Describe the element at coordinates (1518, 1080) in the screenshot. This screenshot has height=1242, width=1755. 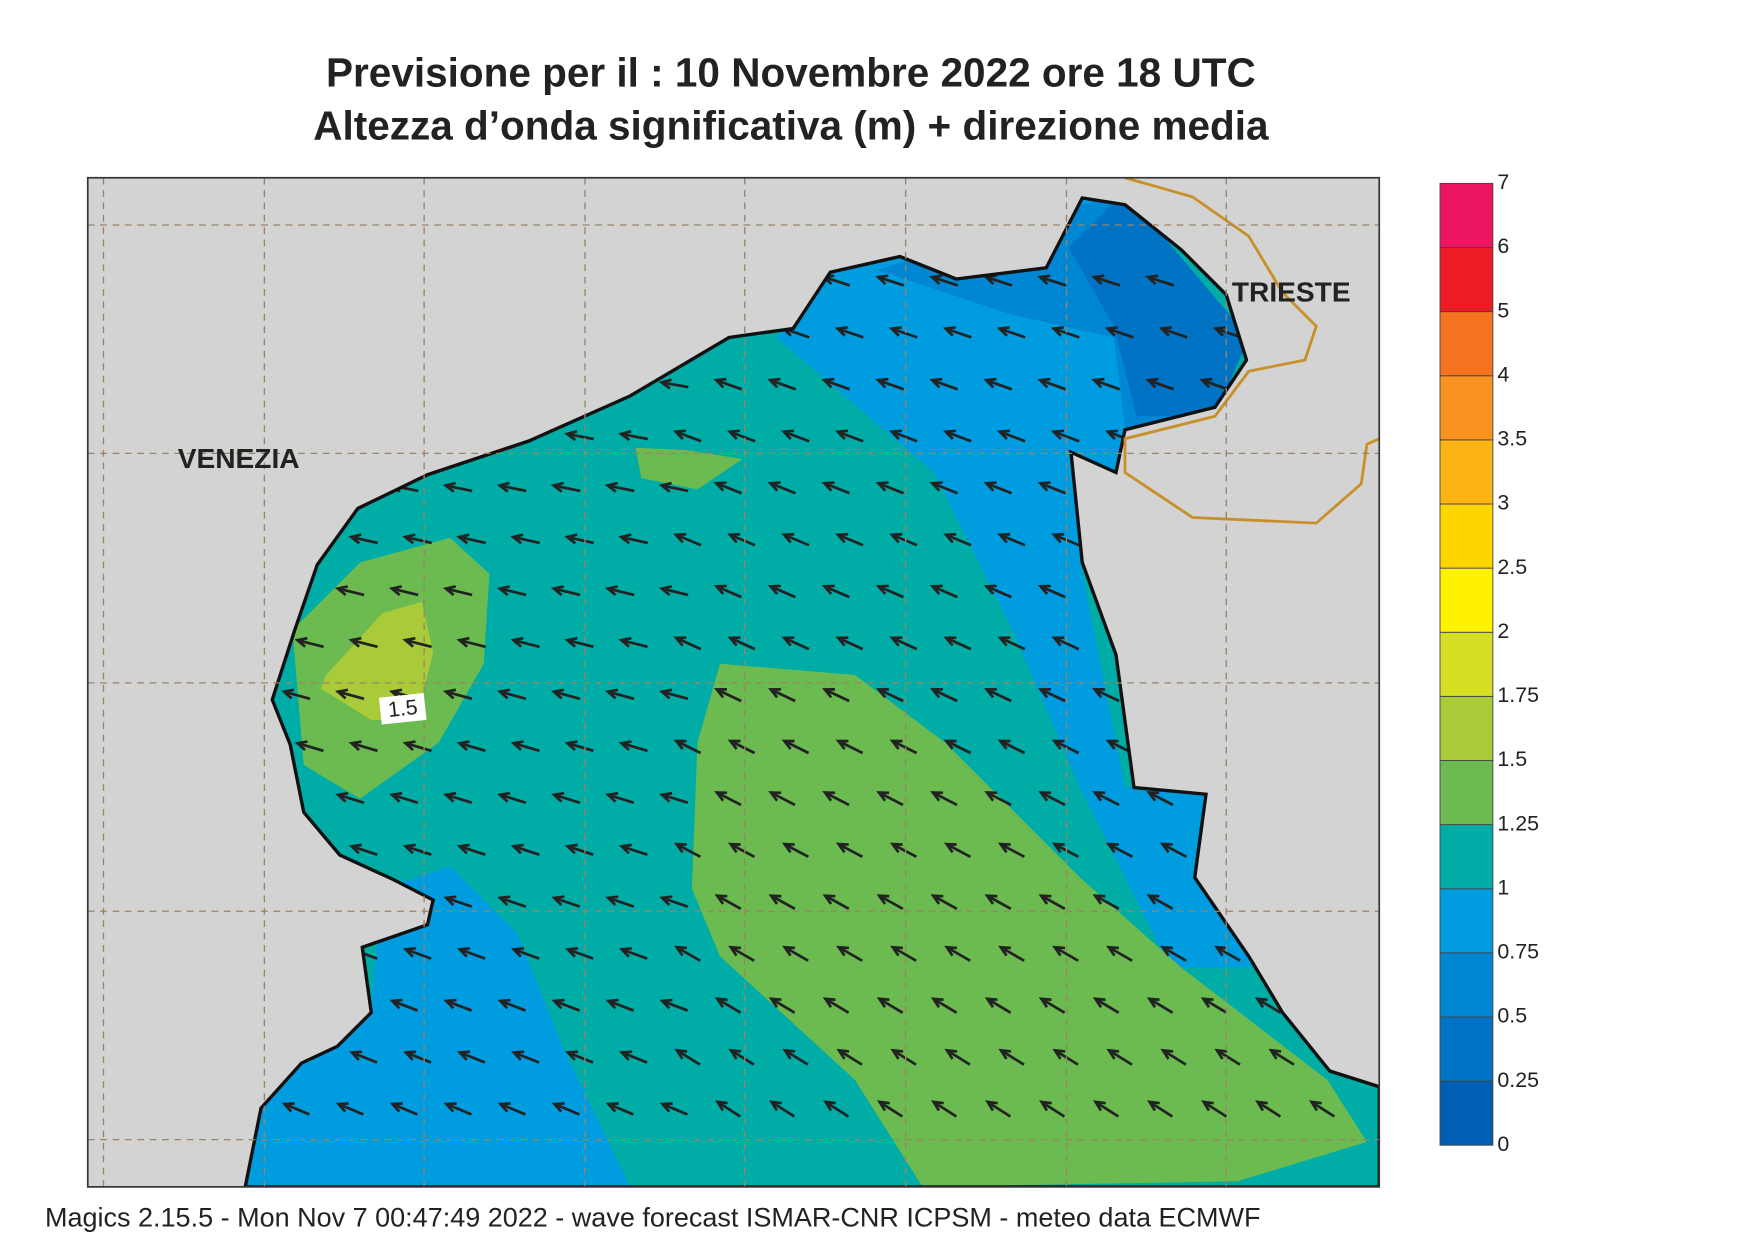
I see `colorbar-label: 0.25` at that location.